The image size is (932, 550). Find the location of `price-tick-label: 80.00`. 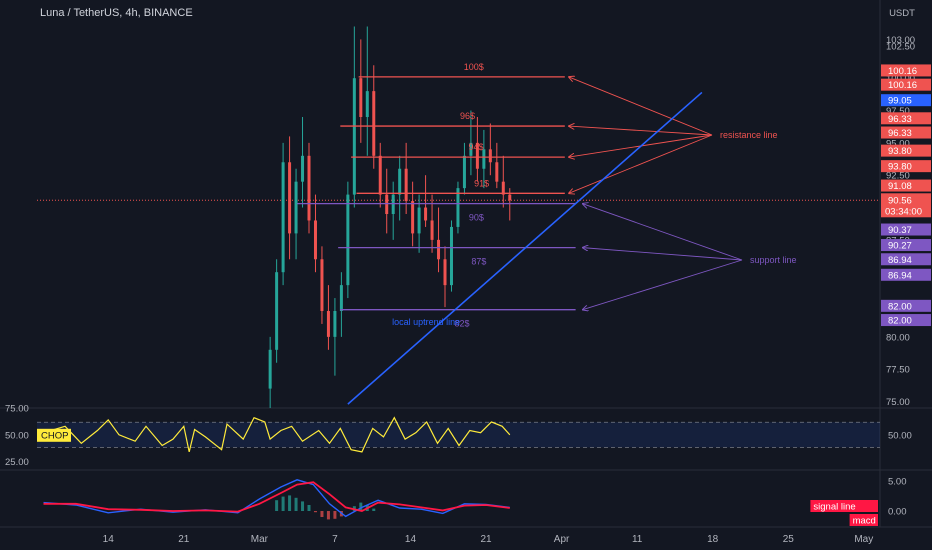

price-tick-label: 80.00 is located at coordinates (898, 337).